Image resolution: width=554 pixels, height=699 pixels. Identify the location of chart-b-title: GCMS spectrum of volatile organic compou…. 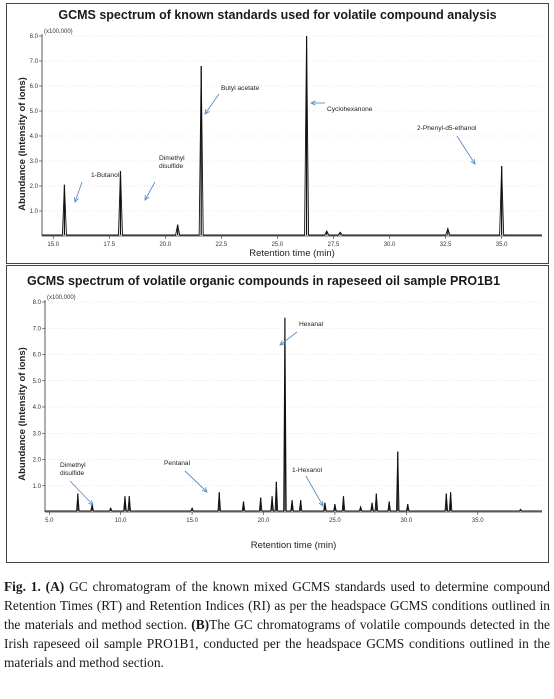
(264, 281).